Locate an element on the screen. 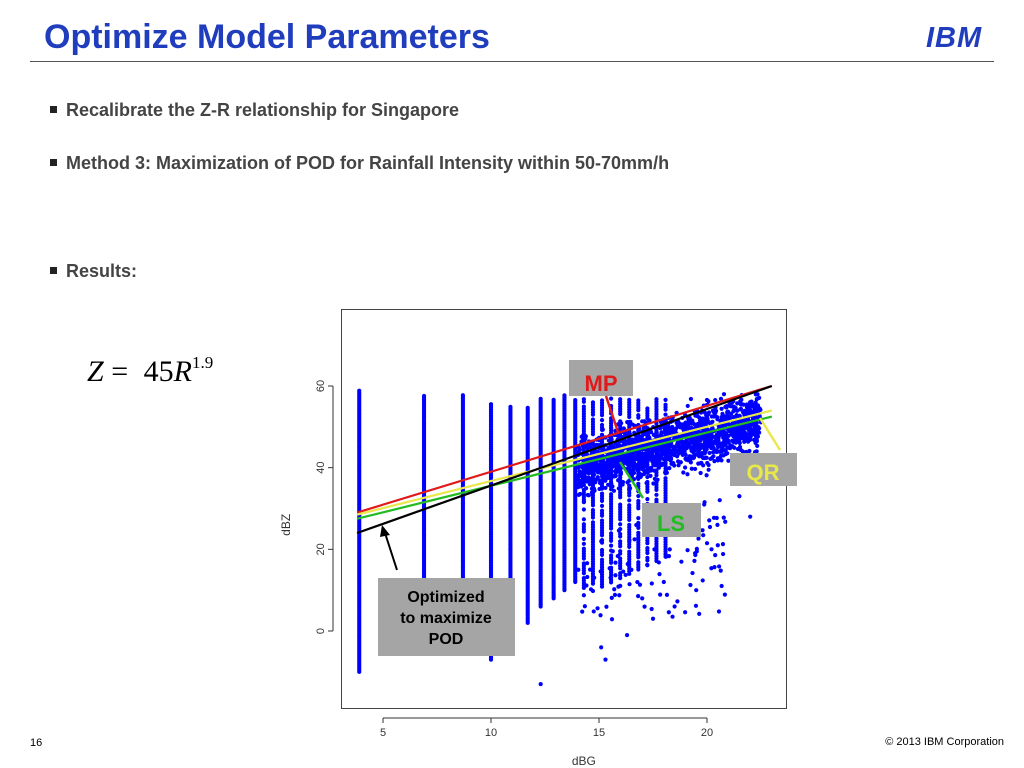  qr-callout-box is located at coordinates (763, 469).